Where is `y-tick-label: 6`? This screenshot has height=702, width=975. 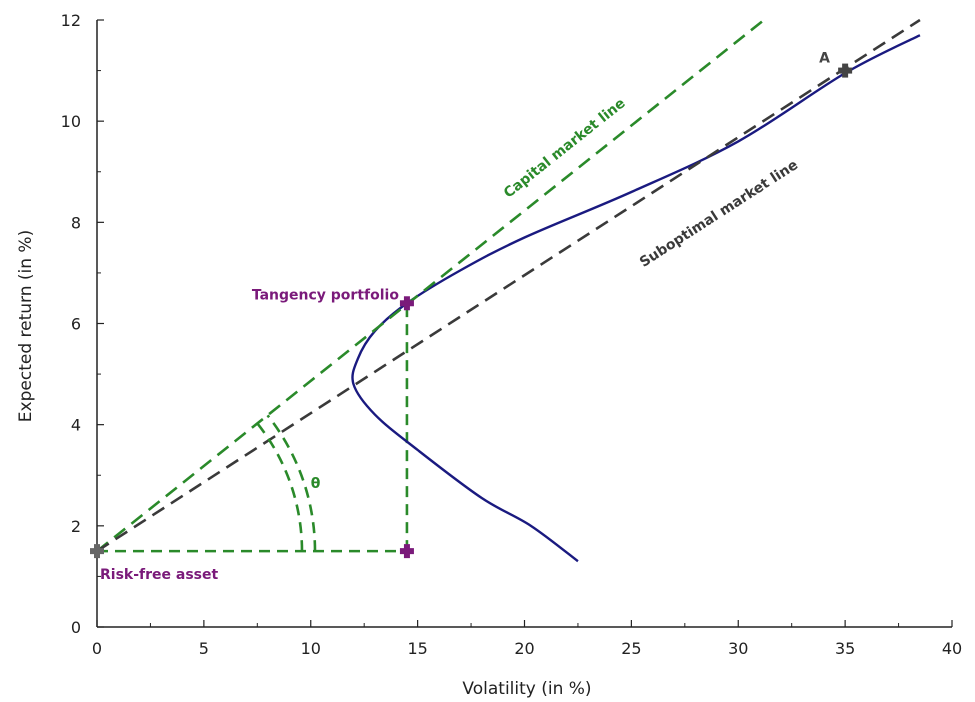 y-tick-label: 6 is located at coordinates (76, 324).